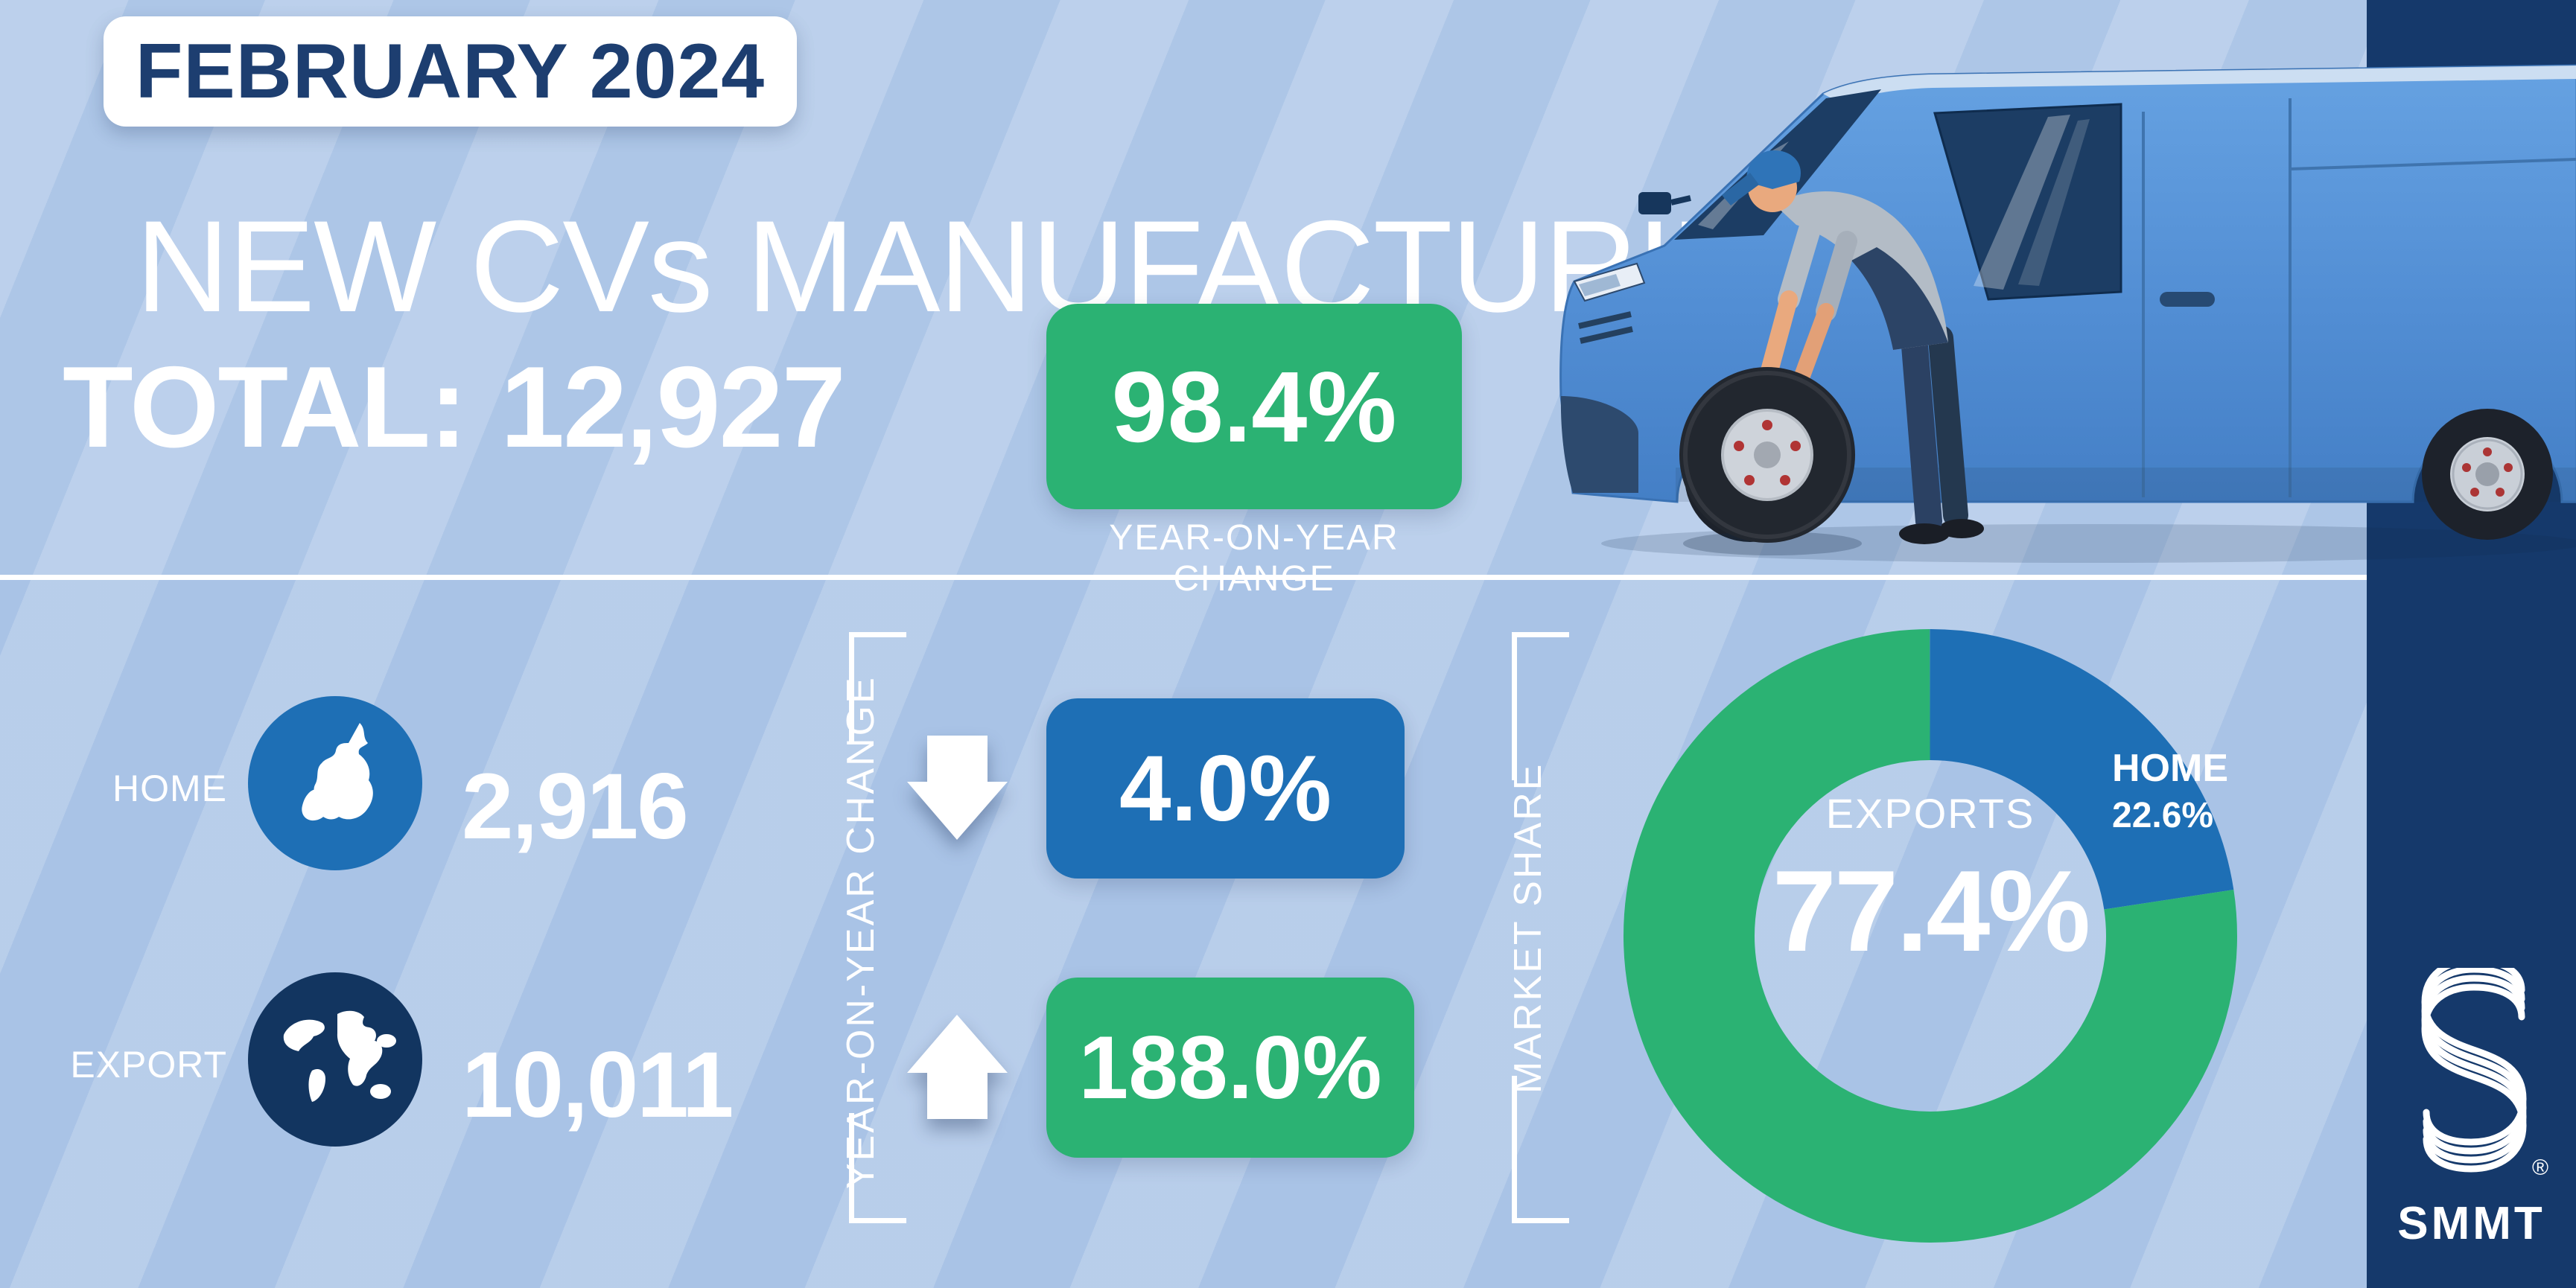  Describe the element at coordinates (1183, 577) in the screenshot. I see `section-divider` at that location.